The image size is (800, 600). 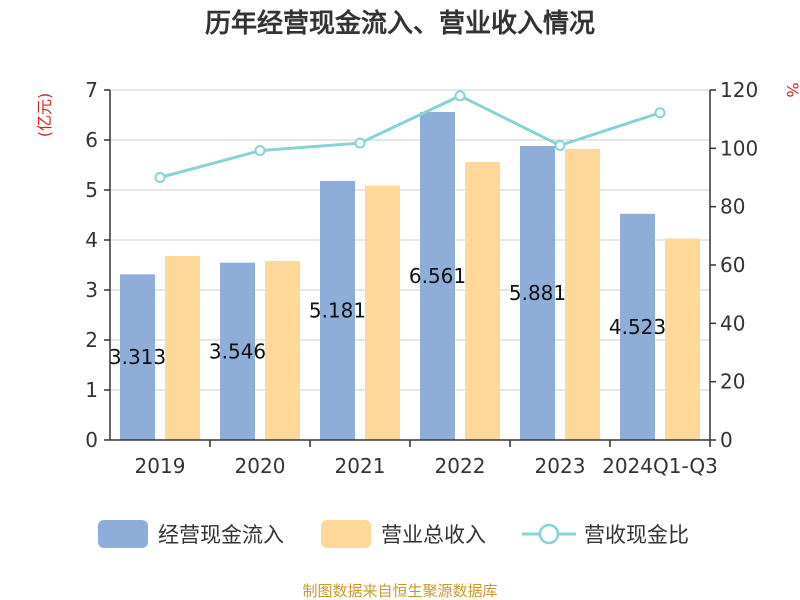 I want to click on x-tick-label: 2022, so click(x=460, y=466).